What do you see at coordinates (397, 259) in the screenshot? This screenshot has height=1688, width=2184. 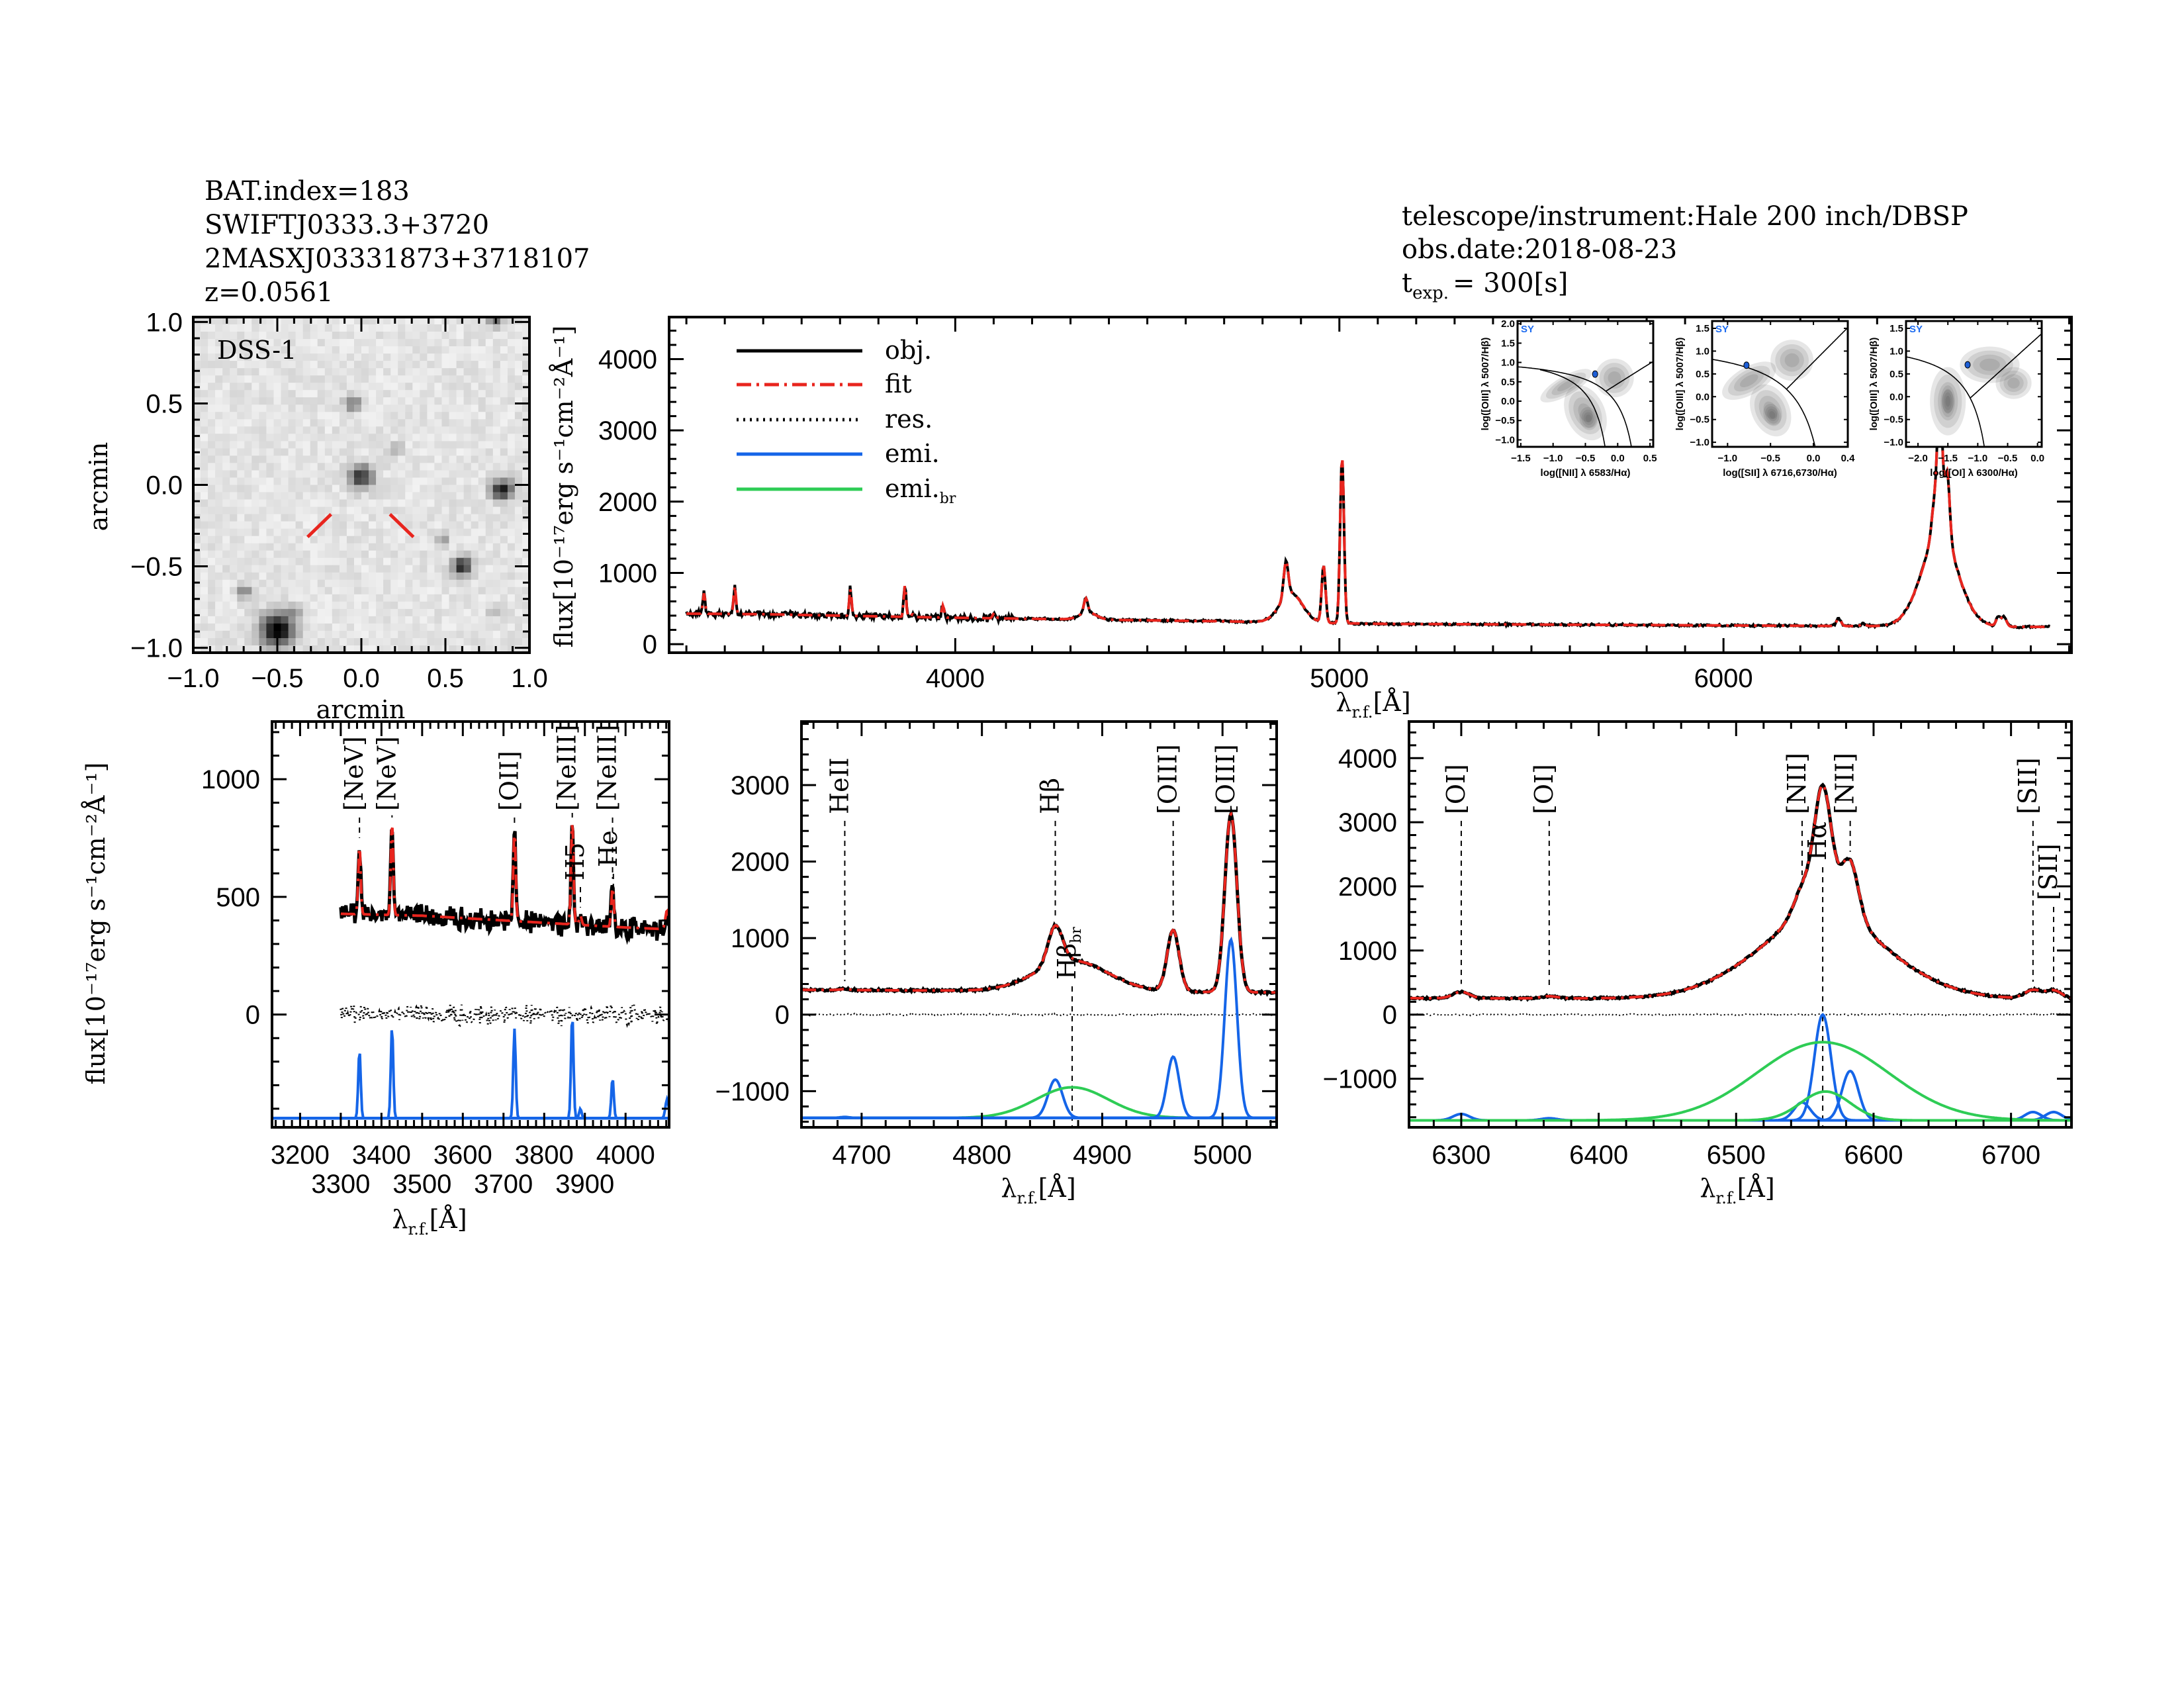 I see `twomass-name: 2MASXJ03331873+3718107` at bounding box center [397, 259].